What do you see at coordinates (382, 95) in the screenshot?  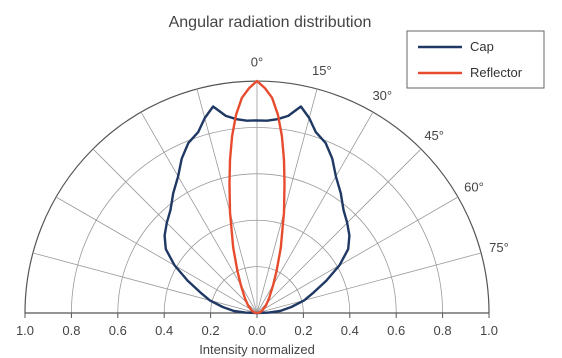 I see `angle-label: 30°` at bounding box center [382, 95].